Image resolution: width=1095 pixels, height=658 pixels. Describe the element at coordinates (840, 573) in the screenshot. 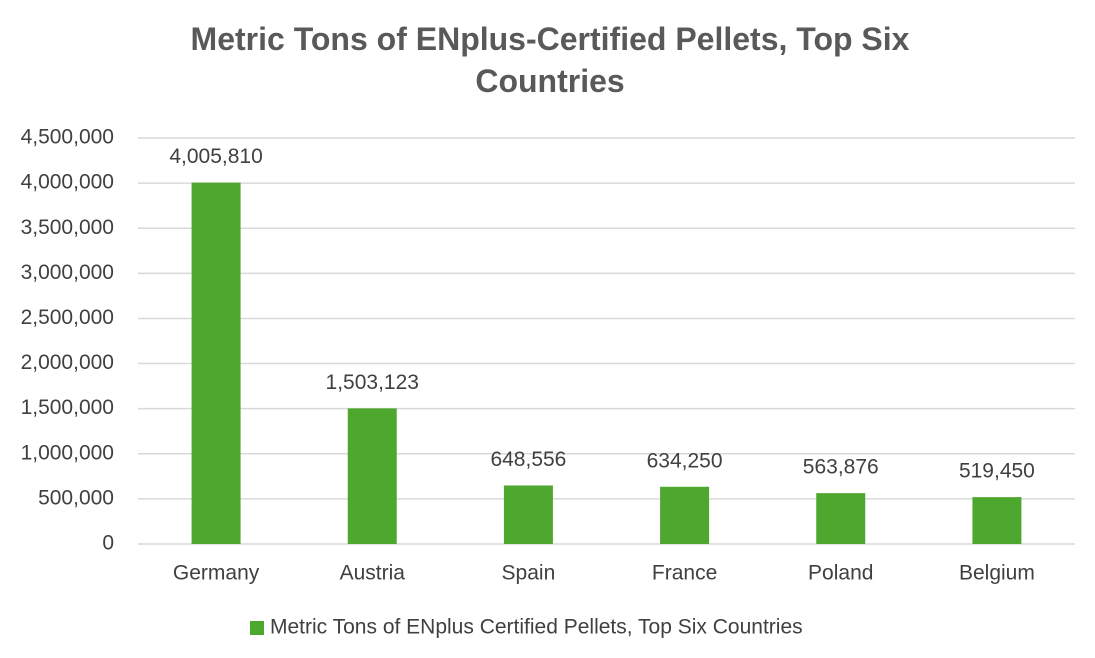

I see `x-tick-label: Poland` at that location.